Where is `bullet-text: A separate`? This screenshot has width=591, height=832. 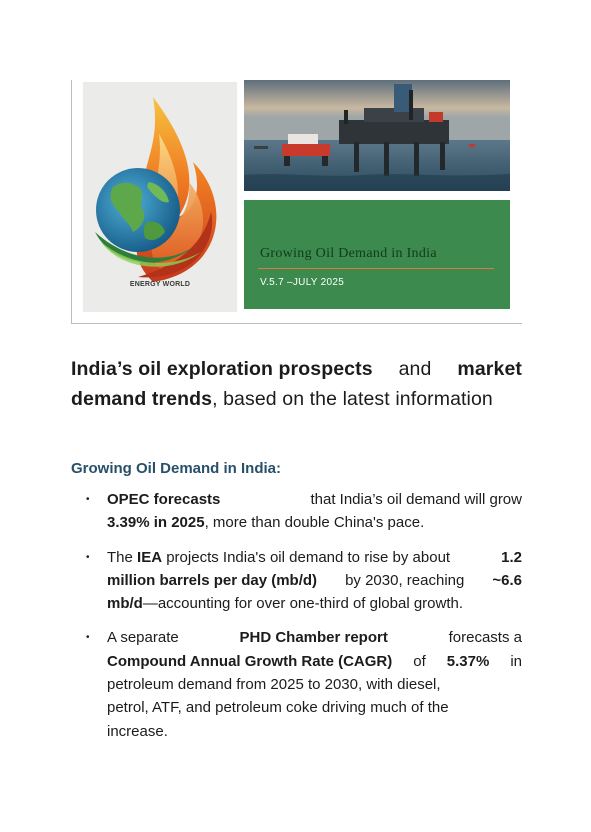 bullet-text: A separate is located at coordinates (143, 638).